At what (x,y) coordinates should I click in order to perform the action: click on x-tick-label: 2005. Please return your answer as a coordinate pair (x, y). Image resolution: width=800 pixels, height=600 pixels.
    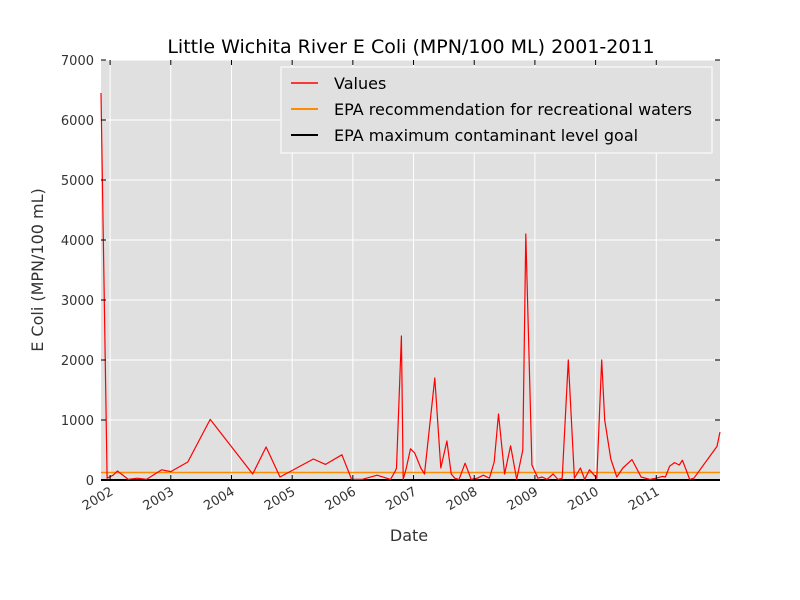
    Looking at the image, I should click on (280, 499).